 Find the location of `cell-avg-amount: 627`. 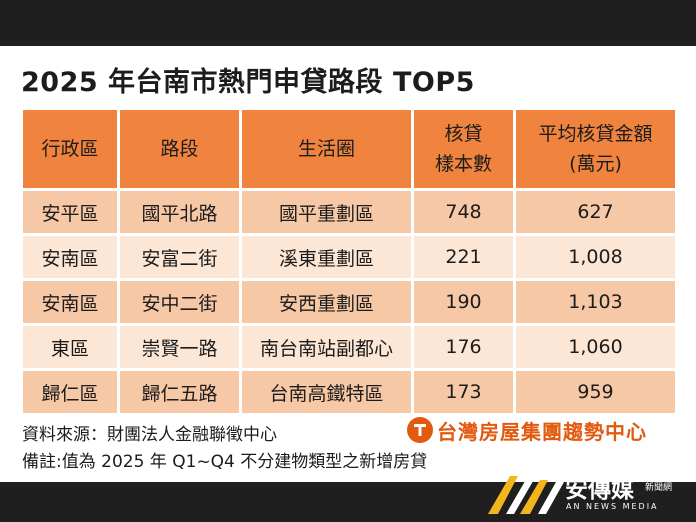

cell-avg-amount: 627 is located at coordinates (595, 212).